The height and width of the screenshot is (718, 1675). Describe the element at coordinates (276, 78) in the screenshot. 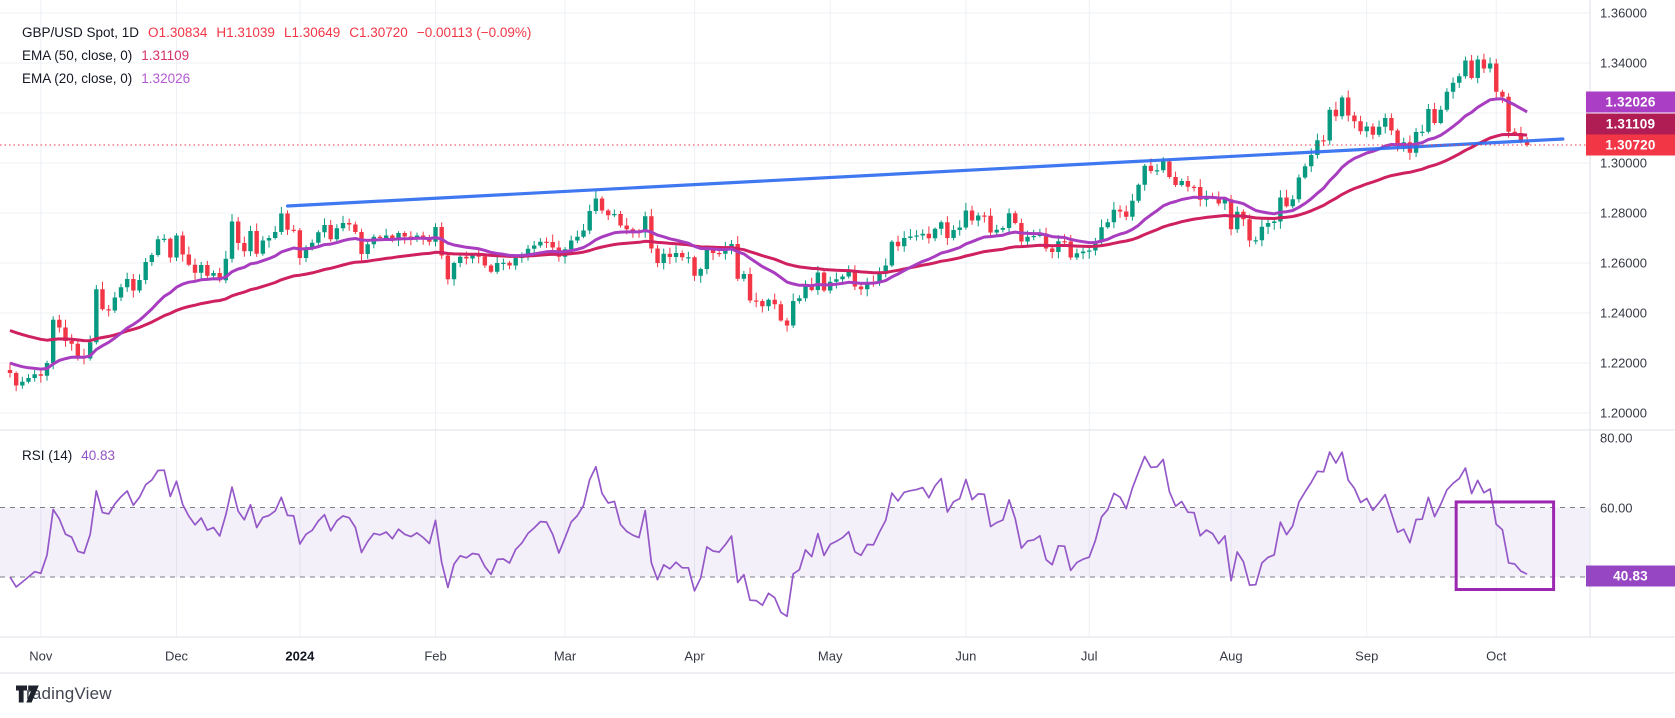

I see `ema20-legend-row: EMA (20, close, 0) 1.32026` at that location.